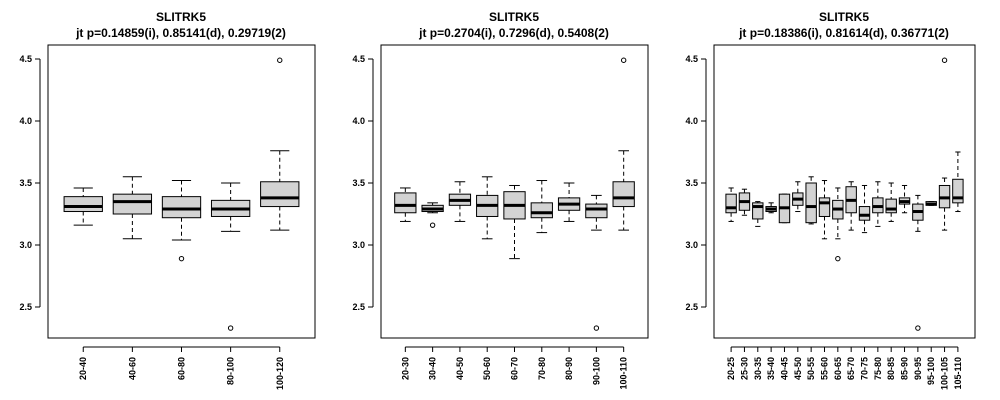 Image resolution: width=1000 pixels, height=400 pixels. Describe the element at coordinates (931, 371) in the screenshot. I see `x-tick-label: 95-100` at that location.